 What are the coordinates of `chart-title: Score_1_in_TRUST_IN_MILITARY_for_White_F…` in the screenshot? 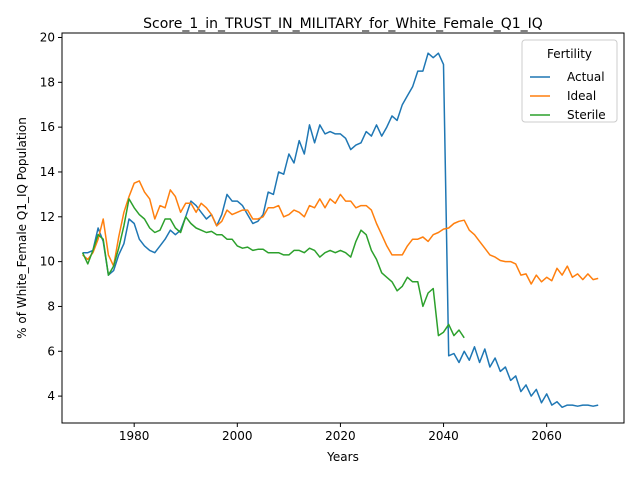 It's located at (343, 24).